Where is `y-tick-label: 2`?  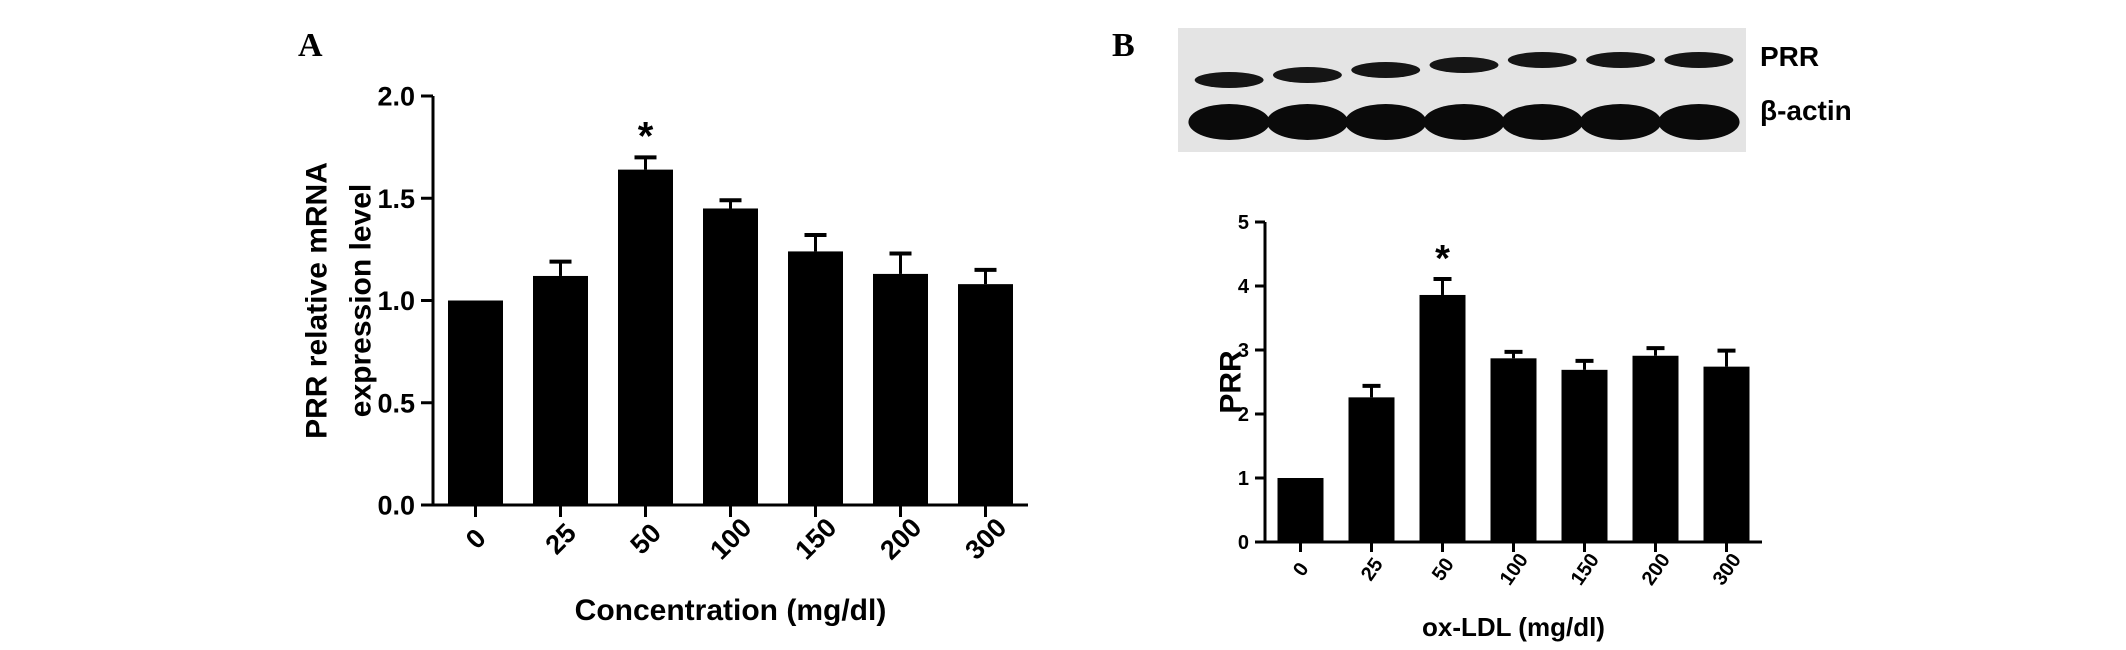
y-tick-label: 2 is located at coordinates (1243, 415).